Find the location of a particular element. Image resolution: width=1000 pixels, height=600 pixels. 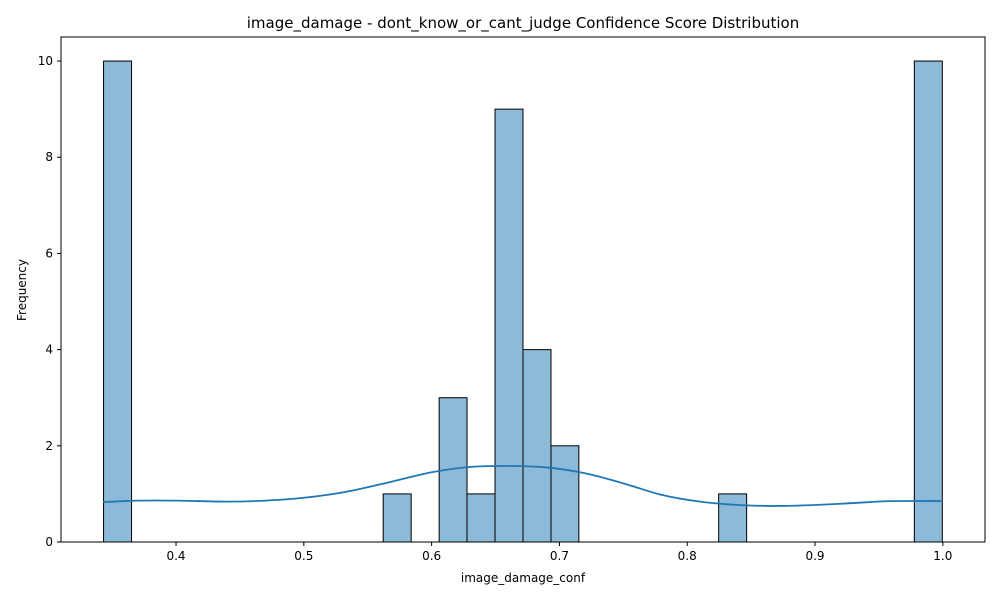

y-axis-label: Frequency is located at coordinates (22, 290).